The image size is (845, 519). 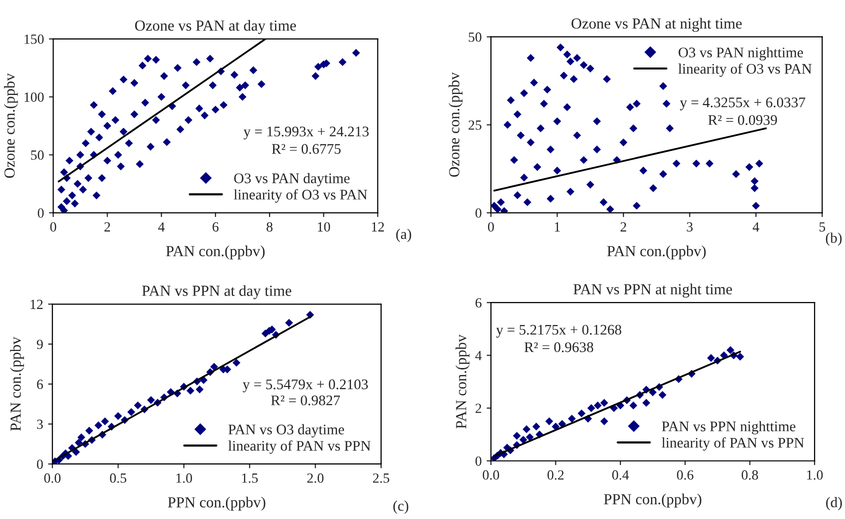 What do you see at coordinates (559, 347) in the screenshot?
I see `annotation: R² = 0.9638` at bounding box center [559, 347].